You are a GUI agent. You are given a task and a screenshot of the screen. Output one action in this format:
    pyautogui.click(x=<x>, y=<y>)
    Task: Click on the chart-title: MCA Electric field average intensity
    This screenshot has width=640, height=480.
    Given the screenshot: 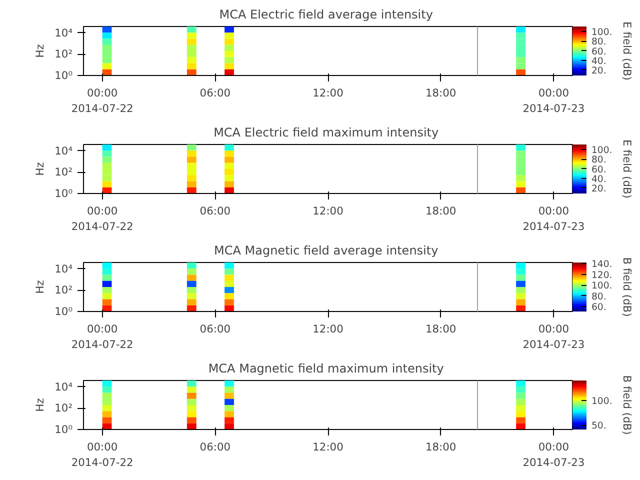 What is the action you would take?
    pyautogui.click(x=326, y=15)
    